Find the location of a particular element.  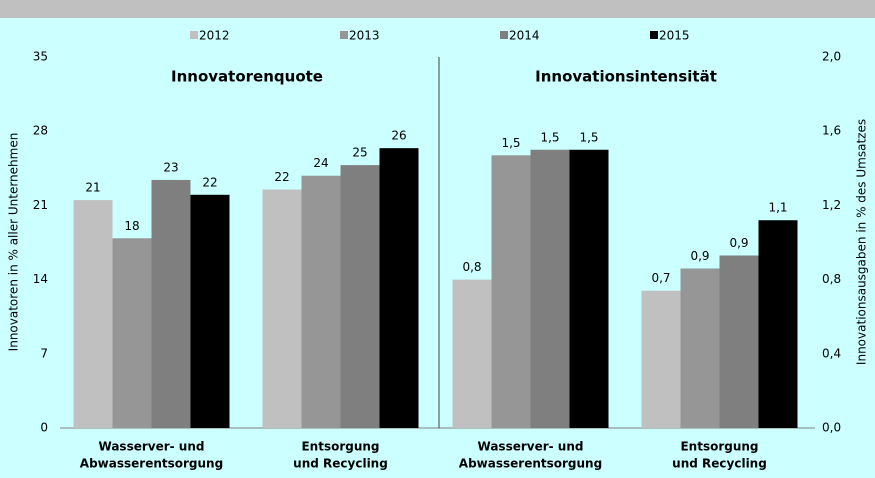

data-label: 18 is located at coordinates (131, 226).